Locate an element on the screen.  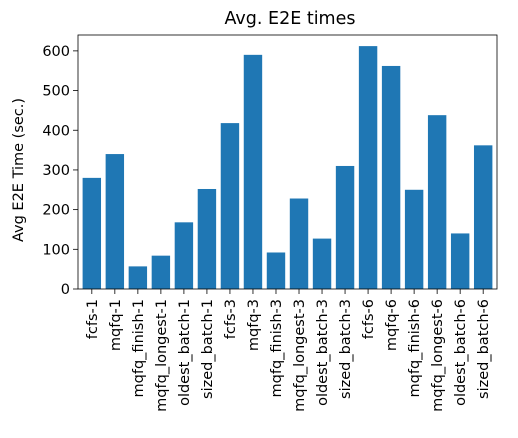
y-tick-label: 600 is located at coordinates (56, 52).